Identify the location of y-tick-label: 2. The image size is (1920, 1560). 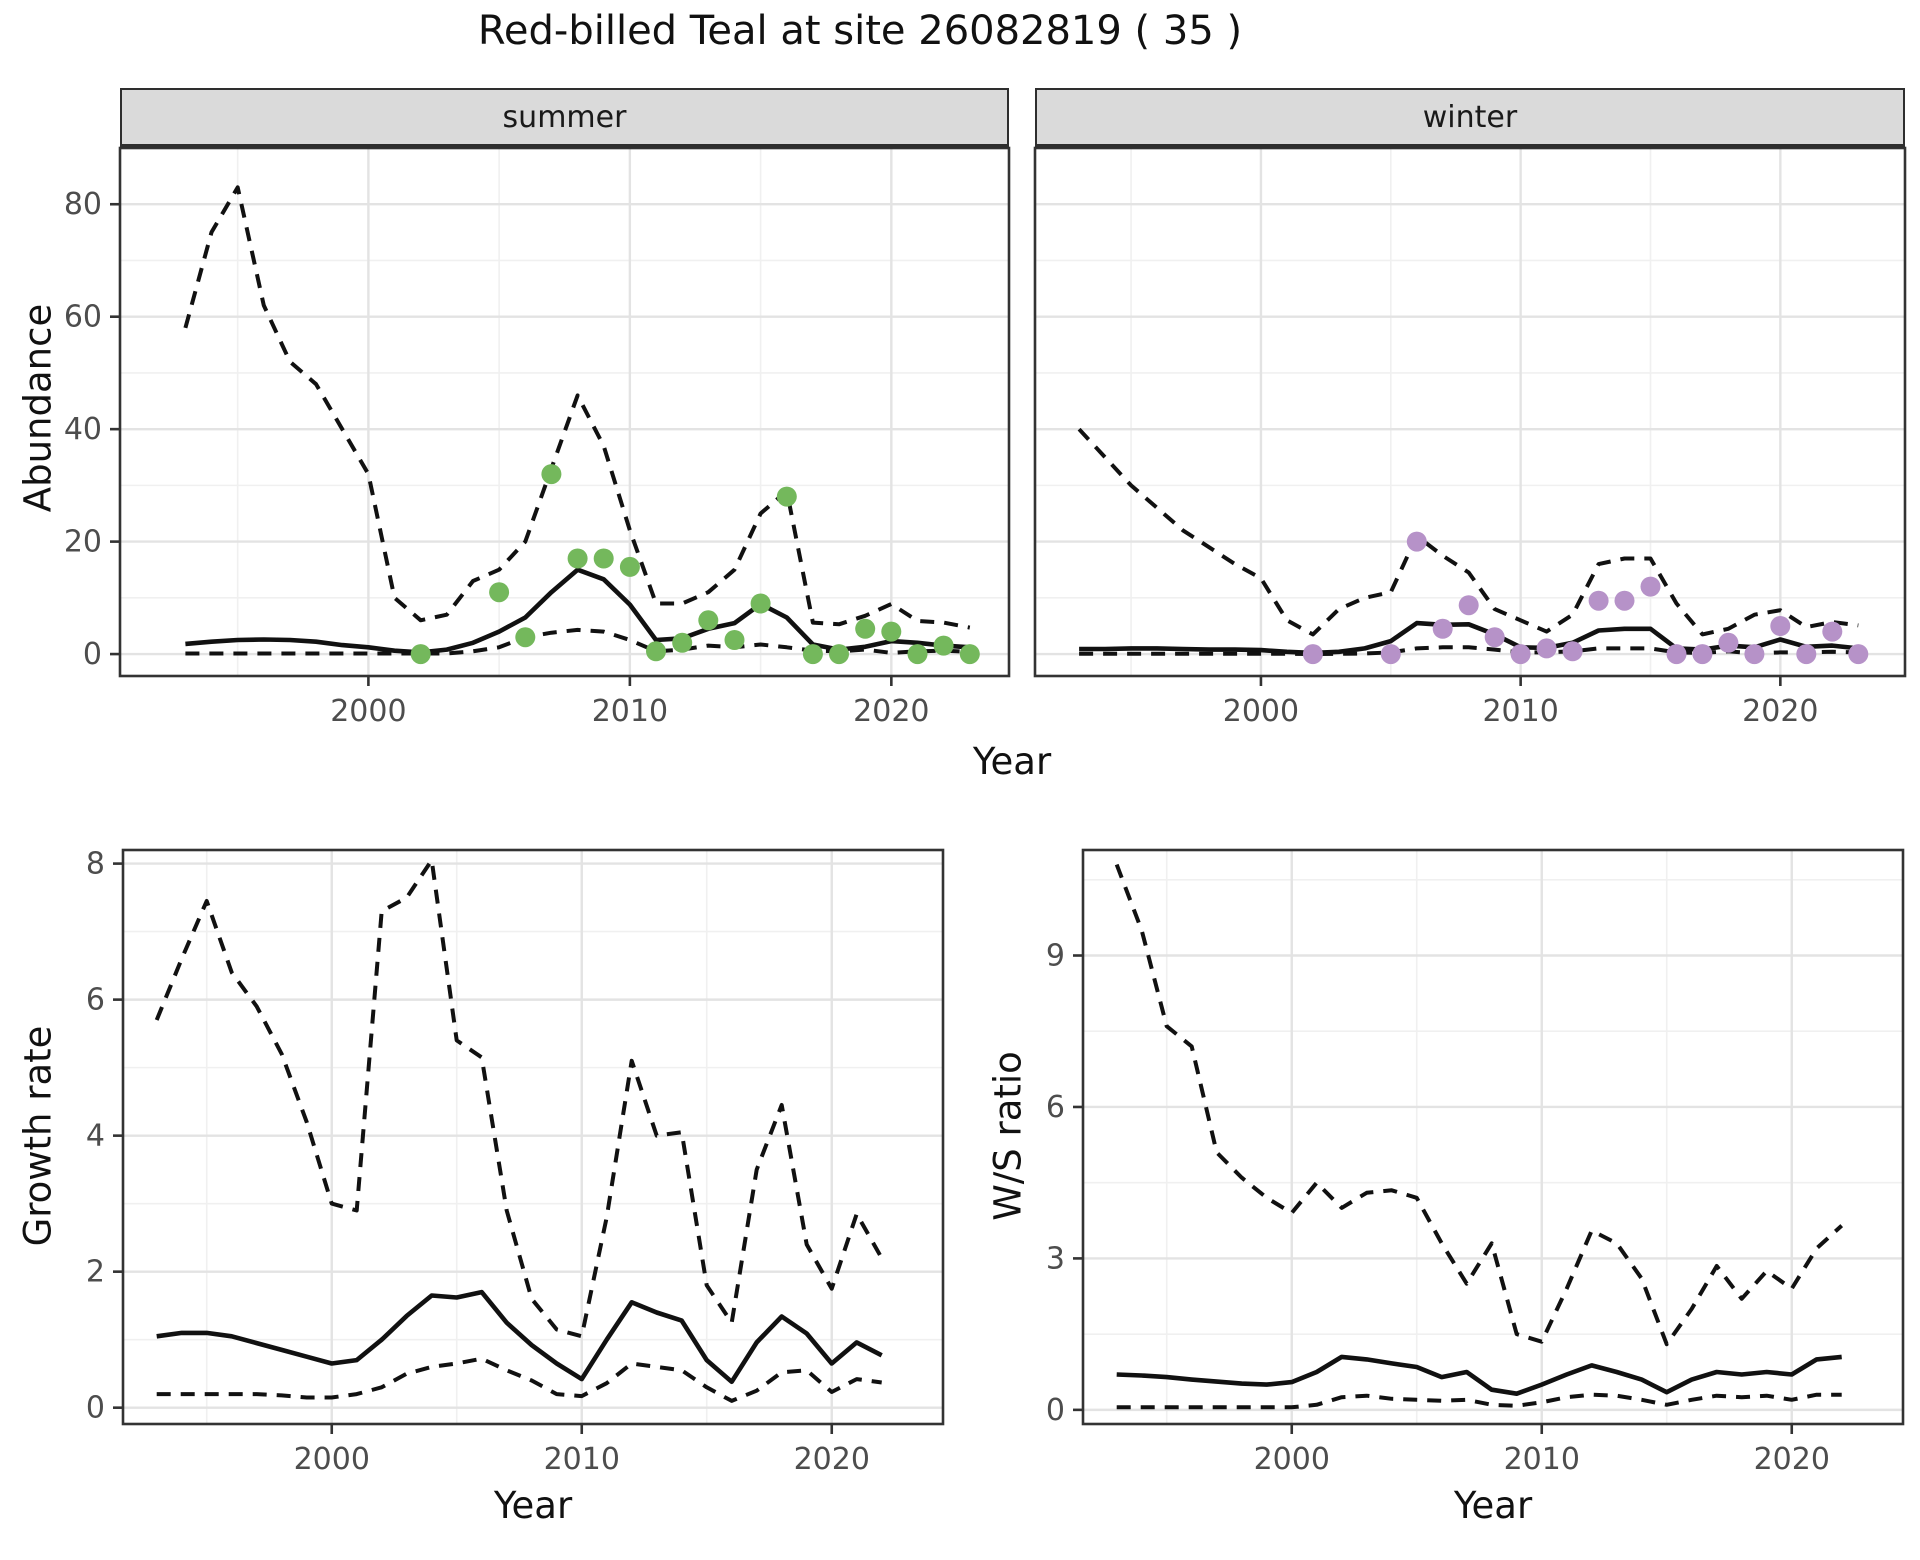
(95, 1272).